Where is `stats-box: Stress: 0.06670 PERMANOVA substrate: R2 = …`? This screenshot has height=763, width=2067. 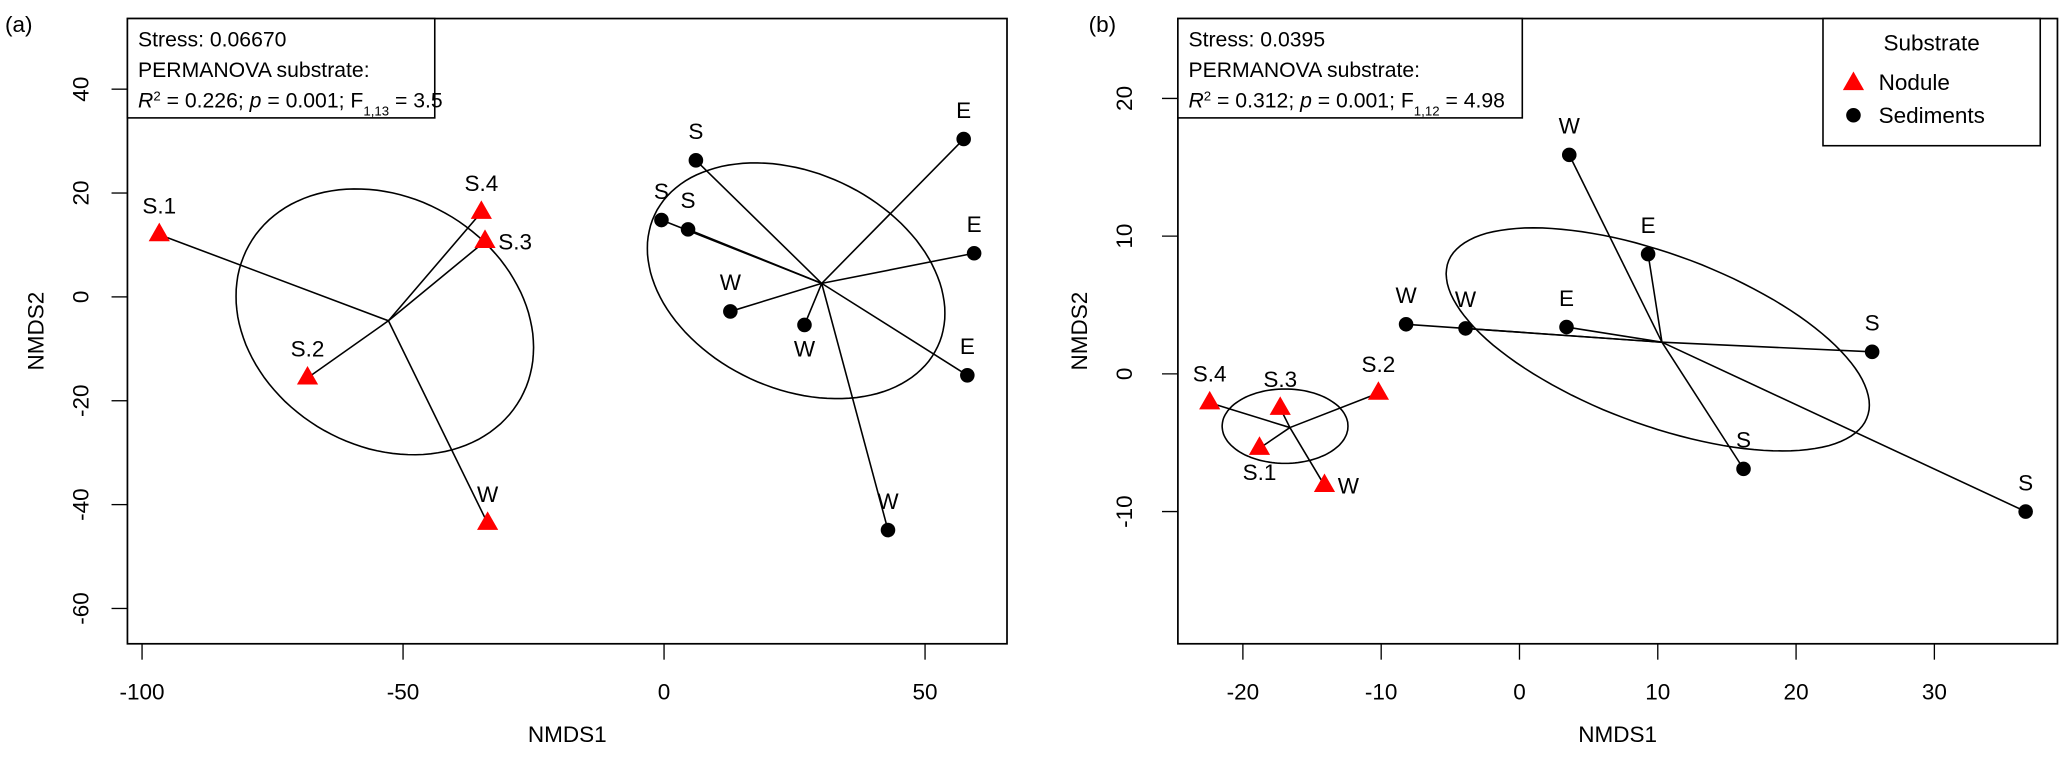 stats-box: Stress: 0.06670 PERMANOVA substrate: R2 = … is located at coordinates (284, 68).